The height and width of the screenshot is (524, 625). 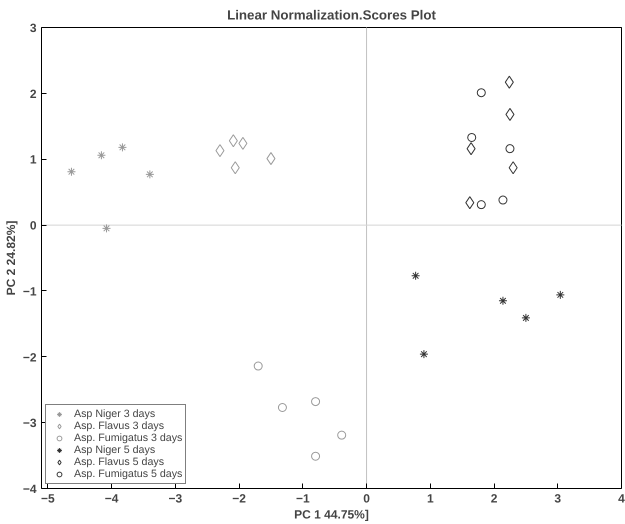 What do you see at coordinates (33, 225) in the screenshot?
I see `y-tick-label: 0` at bounding box center [33, 225].